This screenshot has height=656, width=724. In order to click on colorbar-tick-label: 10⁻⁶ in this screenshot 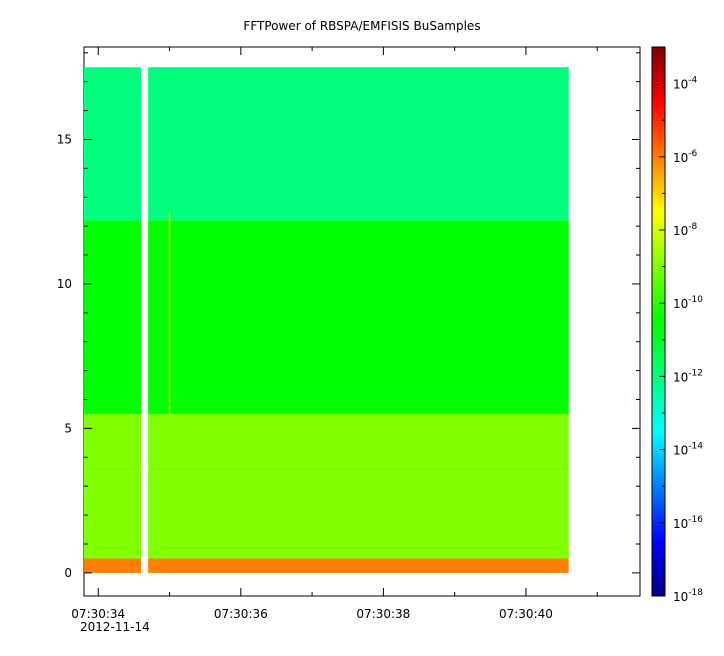, I will do `click(685, 157)`.